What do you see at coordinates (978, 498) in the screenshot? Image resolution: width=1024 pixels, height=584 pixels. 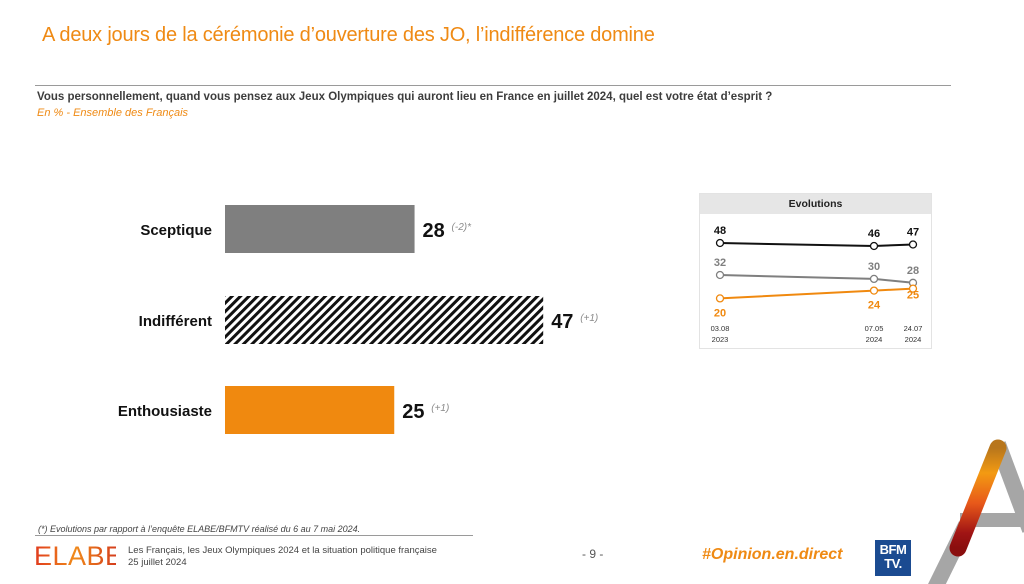 I see `a-logo-color-stroke` at bounding box center [978, 498].